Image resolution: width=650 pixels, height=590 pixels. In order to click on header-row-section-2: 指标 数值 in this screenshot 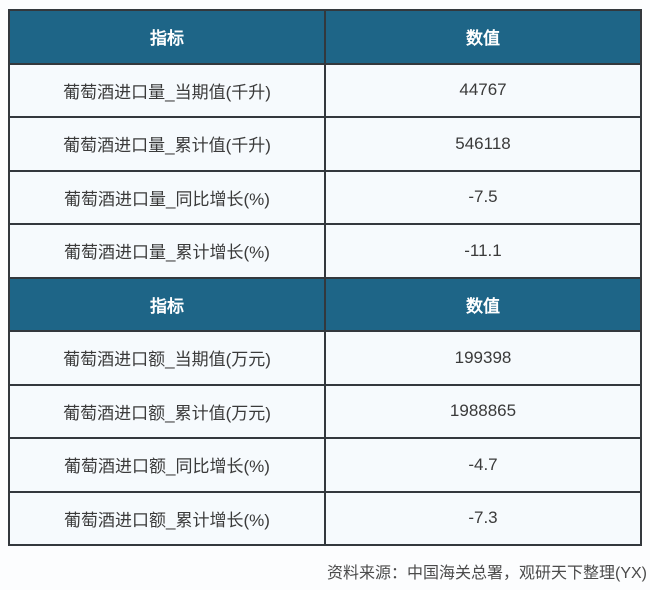, I will do `click(325, 304)`.